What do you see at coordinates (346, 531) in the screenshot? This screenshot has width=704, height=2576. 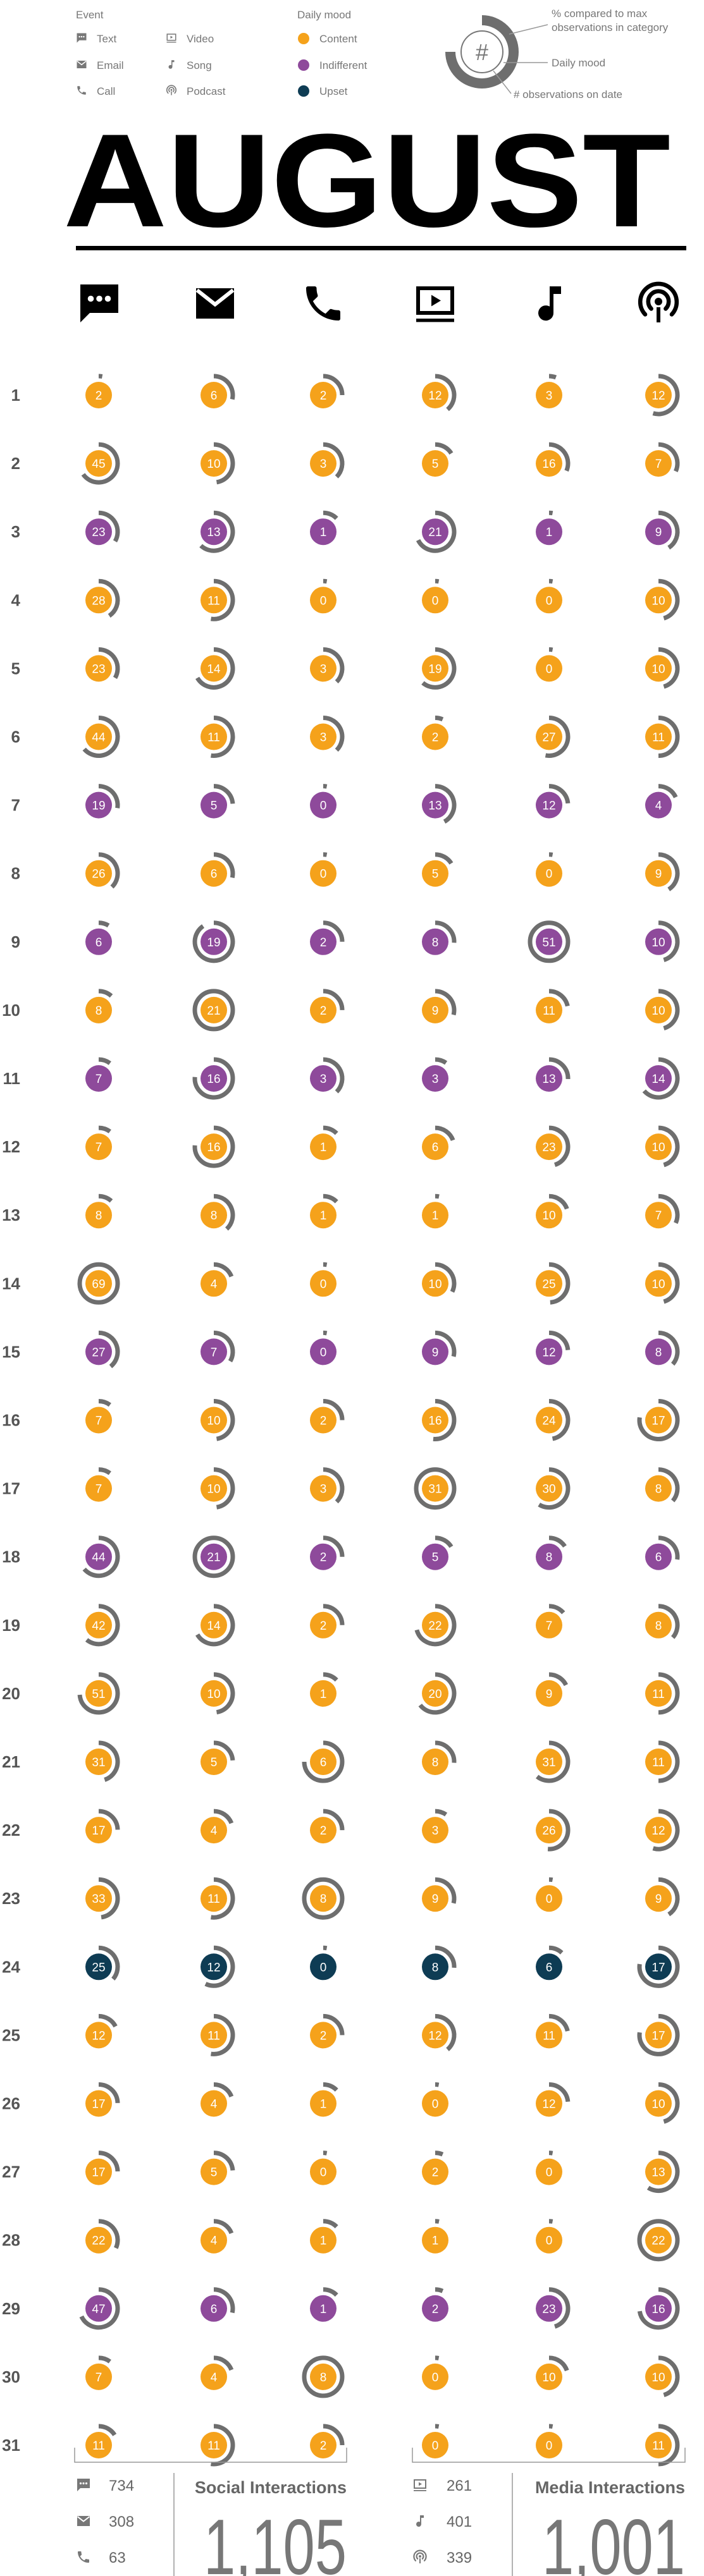 I see `day-row: 3 23 13 1 21 1 9` at bounding box center [346, 531].